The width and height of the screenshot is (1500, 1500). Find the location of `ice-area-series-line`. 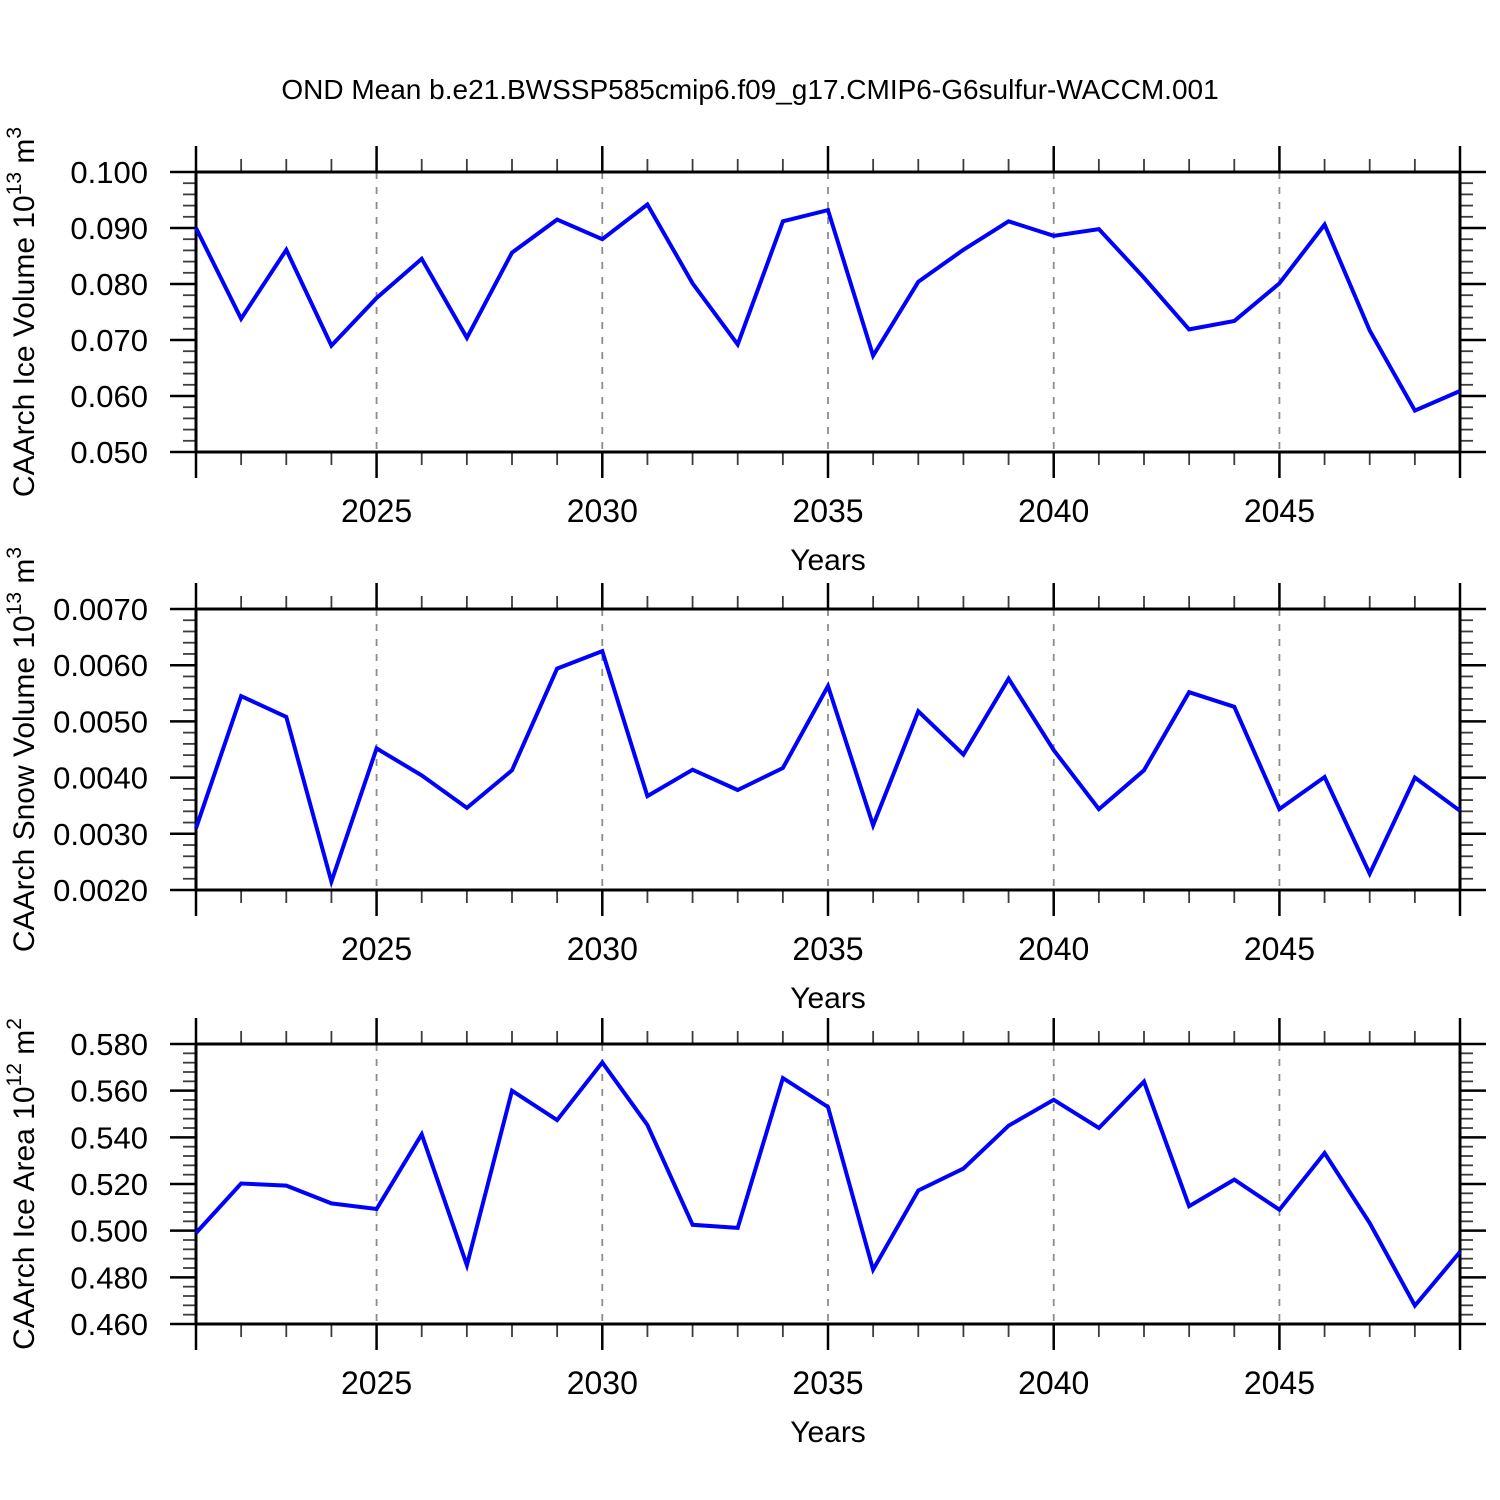

ice-area-series-line is located at coordinates (828, 1184).